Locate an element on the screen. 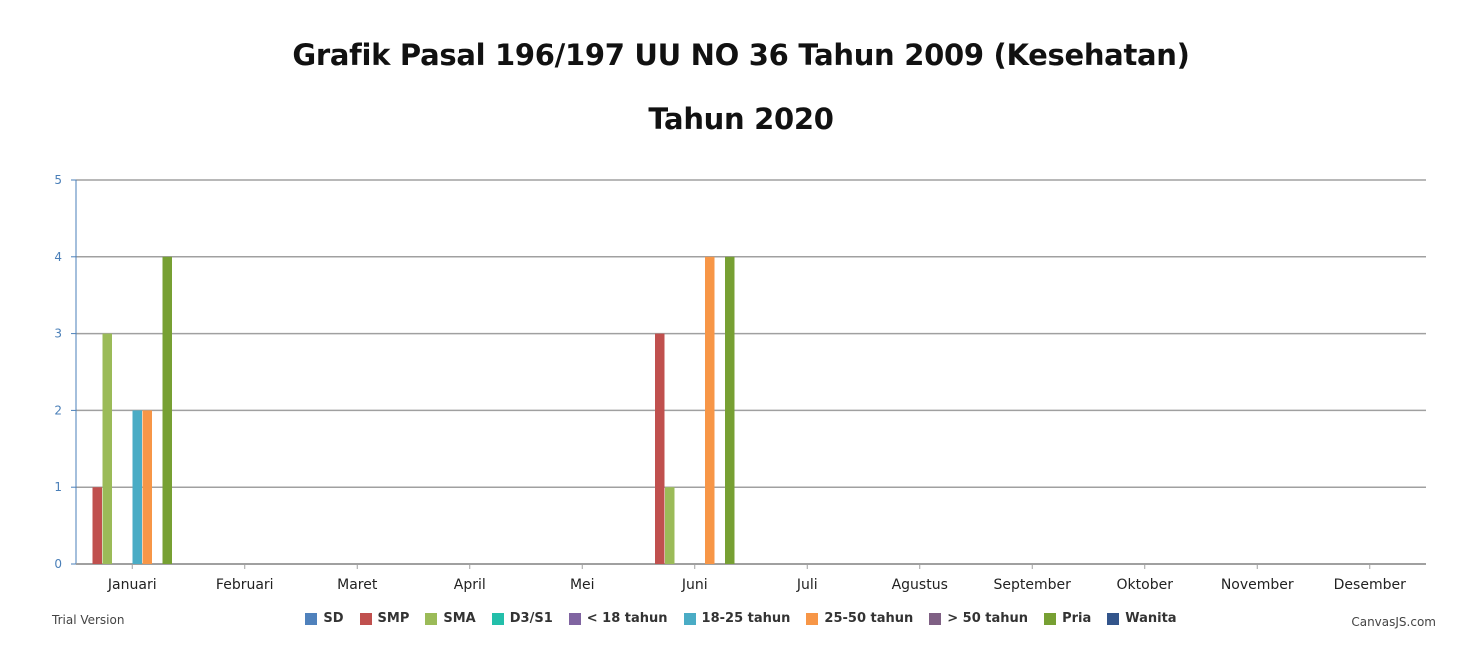 The image size is (1482, 661). y-tick-label: 3 is located at coordinates (58, 334).